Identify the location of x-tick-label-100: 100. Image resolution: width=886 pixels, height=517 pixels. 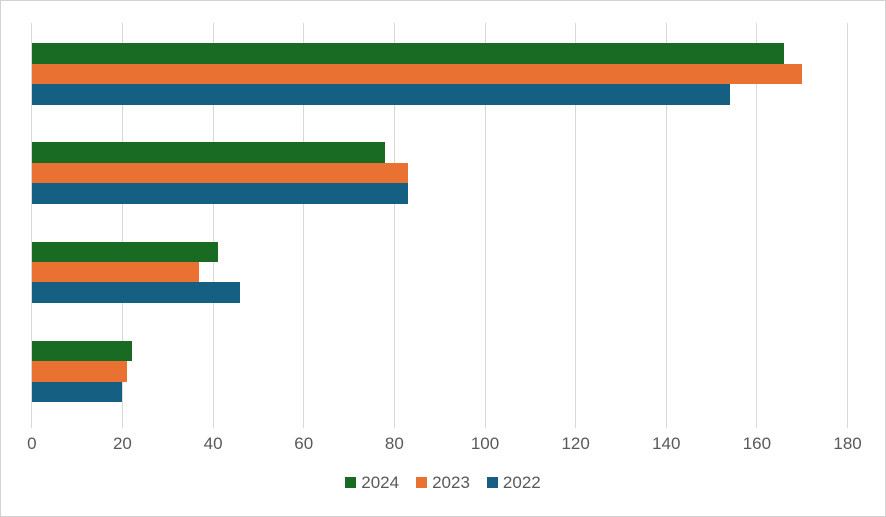
(485, 443).